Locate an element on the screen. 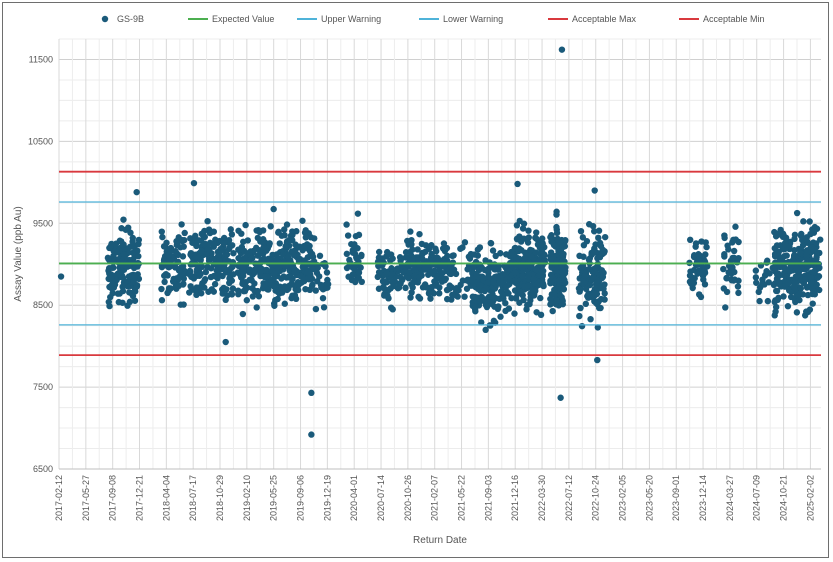  x-tick-label: 2020-07-14 is located at coordinates (381, 498).